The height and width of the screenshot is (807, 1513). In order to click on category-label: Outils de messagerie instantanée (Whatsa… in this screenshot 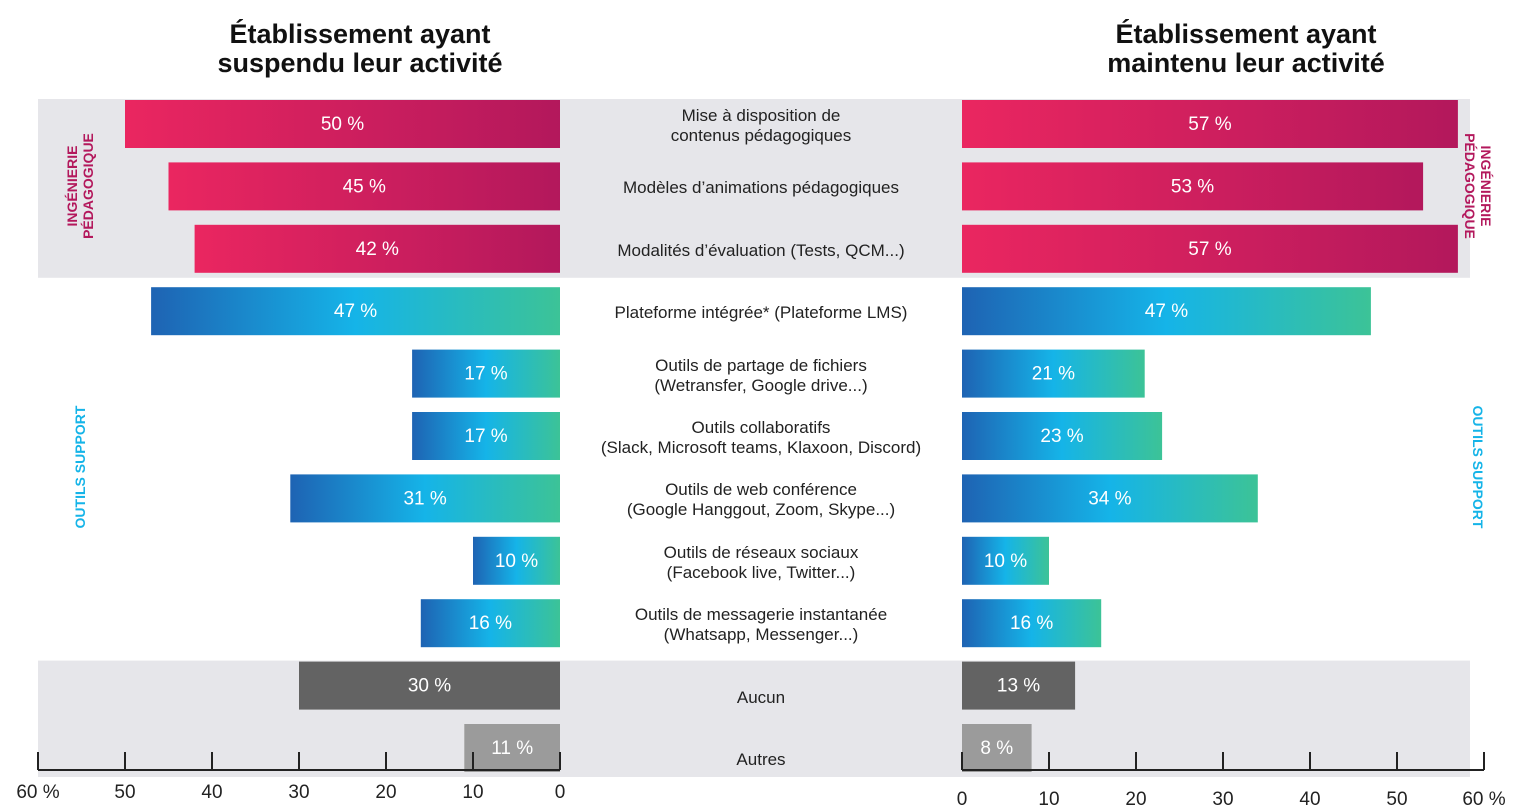, I will do `click(761, 625)`.